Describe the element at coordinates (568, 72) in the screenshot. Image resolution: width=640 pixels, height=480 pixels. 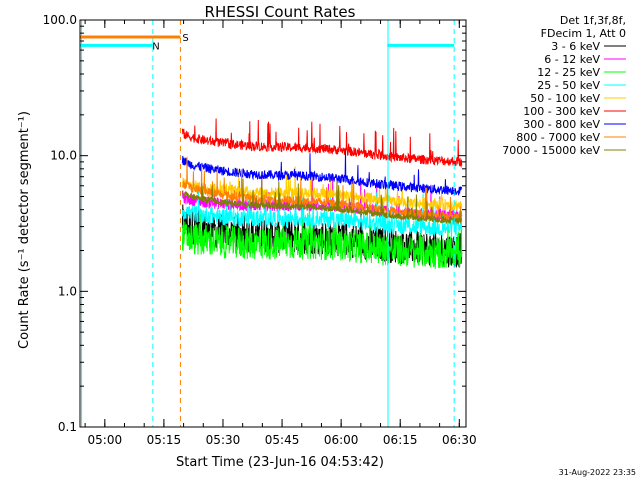
I see `legend-entry-label: 12 - 25 keV` at that location.